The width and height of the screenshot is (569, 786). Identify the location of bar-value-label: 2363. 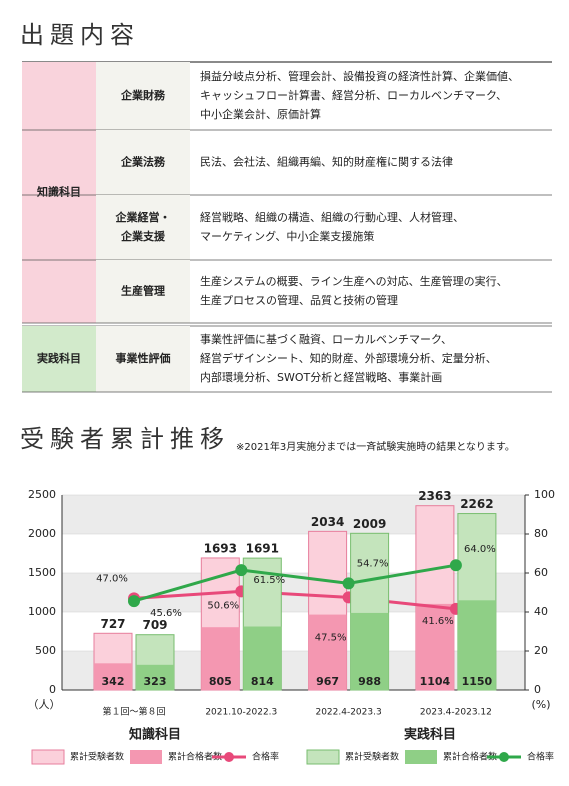
(434, 496).